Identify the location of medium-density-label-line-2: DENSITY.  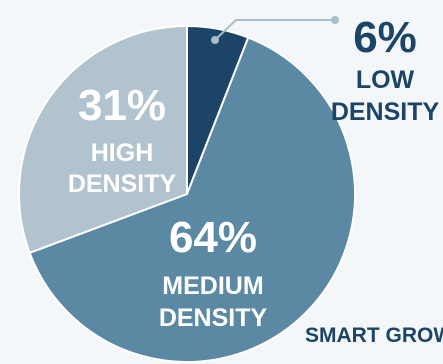
(213, 318).